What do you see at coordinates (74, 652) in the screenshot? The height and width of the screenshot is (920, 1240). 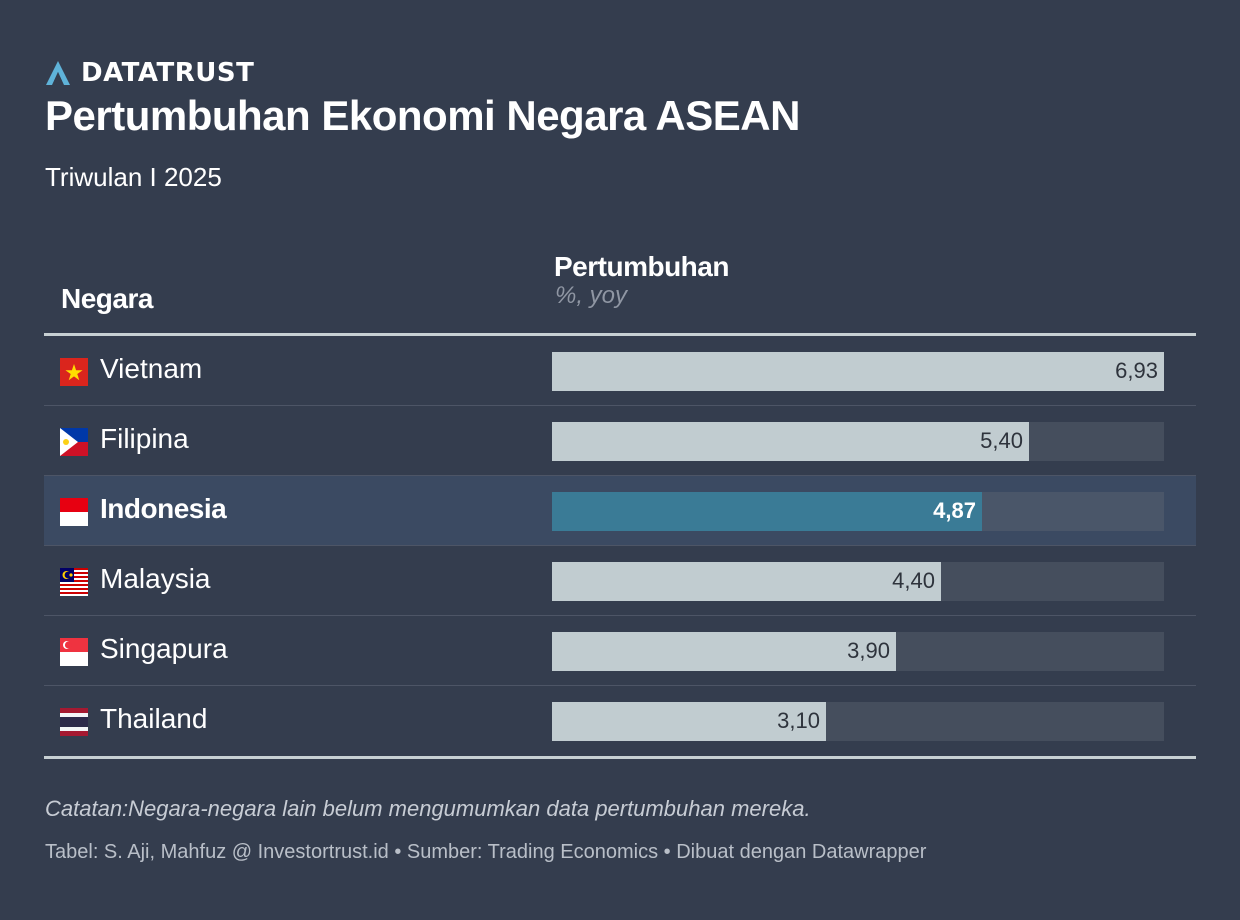 I see `singapore-flag-icon` at bounding box center [74, 652].